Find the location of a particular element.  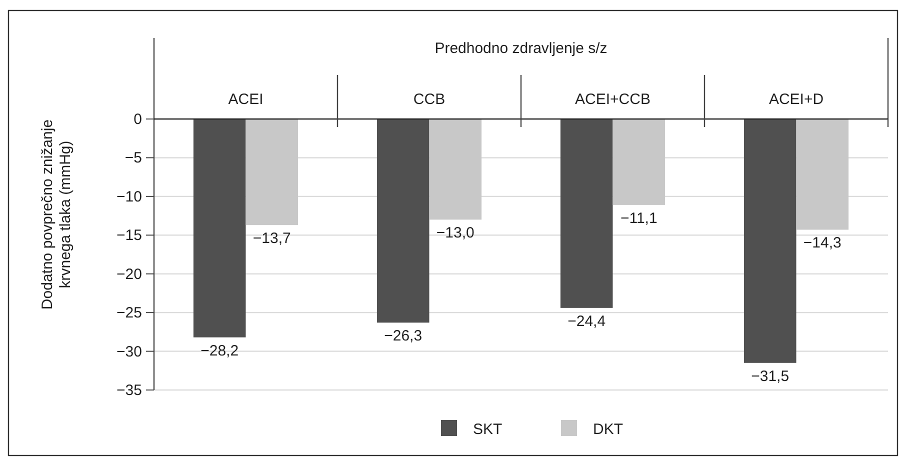

data-label: −14,3 is located at coordinates (822, 243).